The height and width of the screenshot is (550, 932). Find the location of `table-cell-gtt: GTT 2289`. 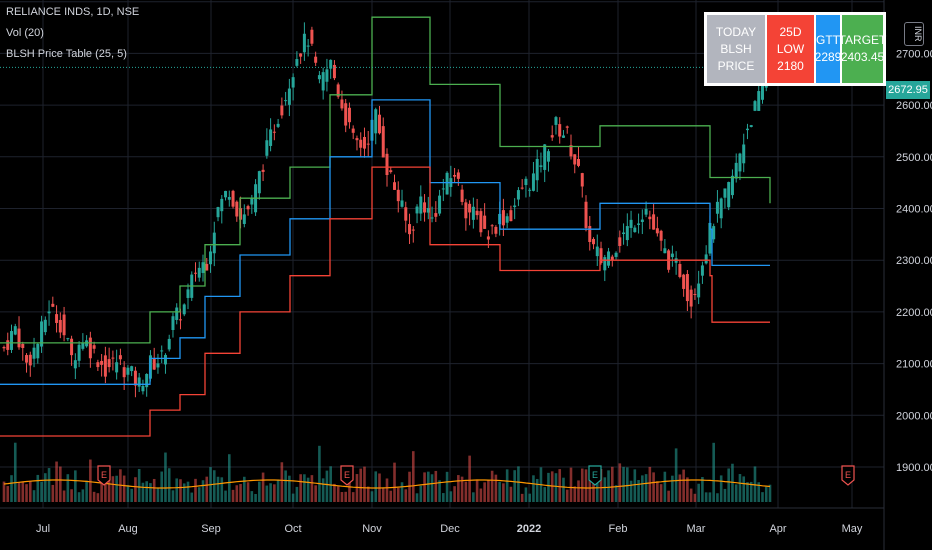

table-cell-gtt: GTT 2289 is located at coordinates (828, 49).